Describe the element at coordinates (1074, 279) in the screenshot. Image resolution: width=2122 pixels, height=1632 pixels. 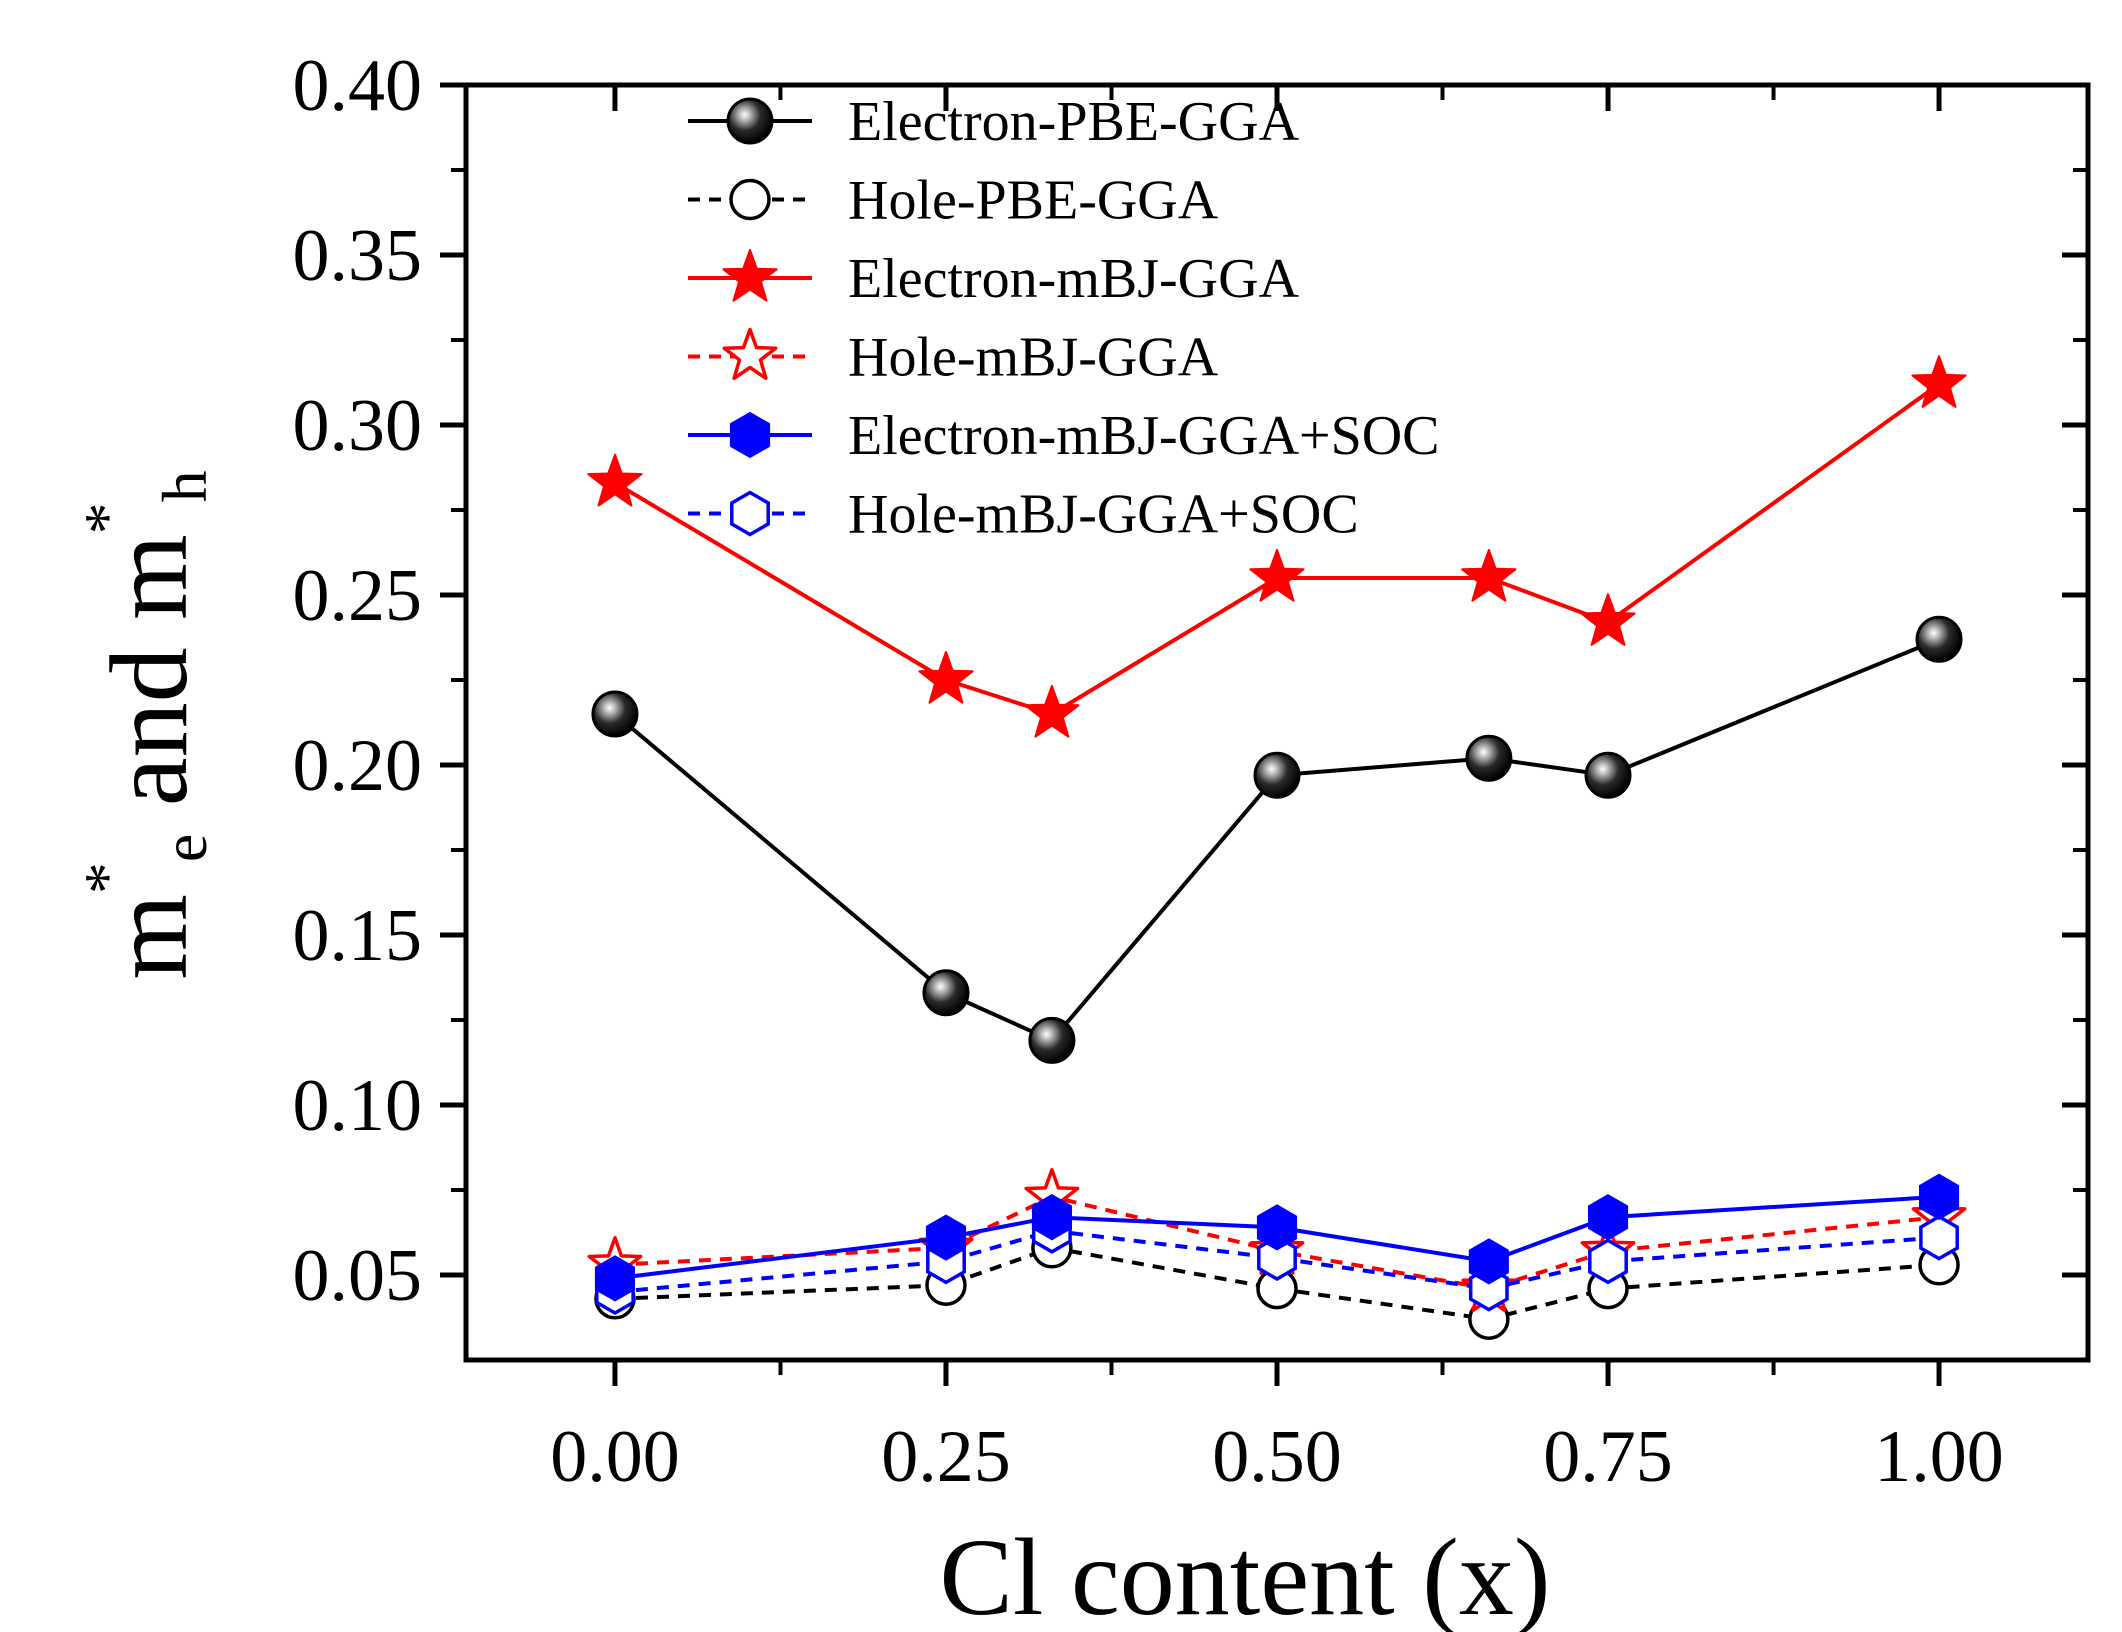
I see `legend-label: Electron-mBJ-GGA` at that location.